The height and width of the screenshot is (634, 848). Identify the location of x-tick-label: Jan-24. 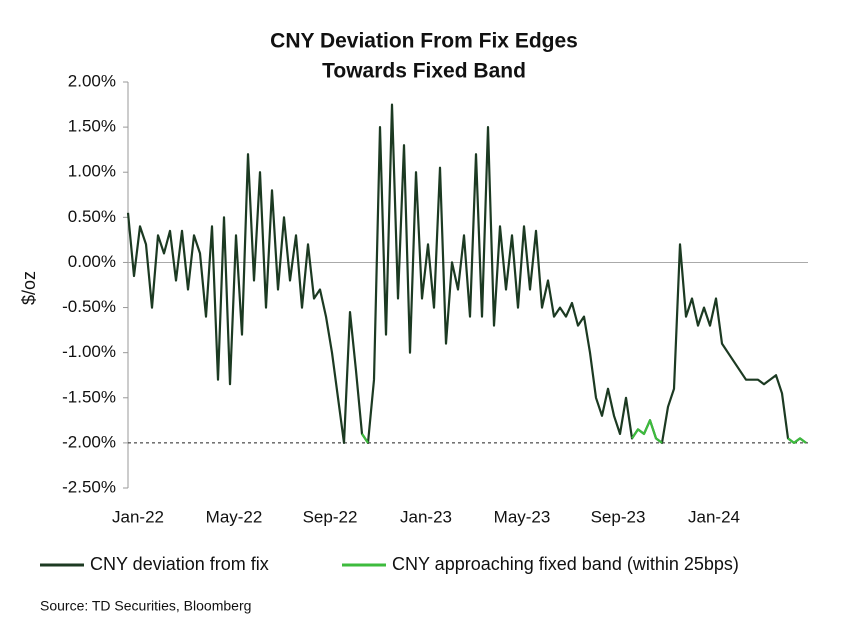
(714, 516).